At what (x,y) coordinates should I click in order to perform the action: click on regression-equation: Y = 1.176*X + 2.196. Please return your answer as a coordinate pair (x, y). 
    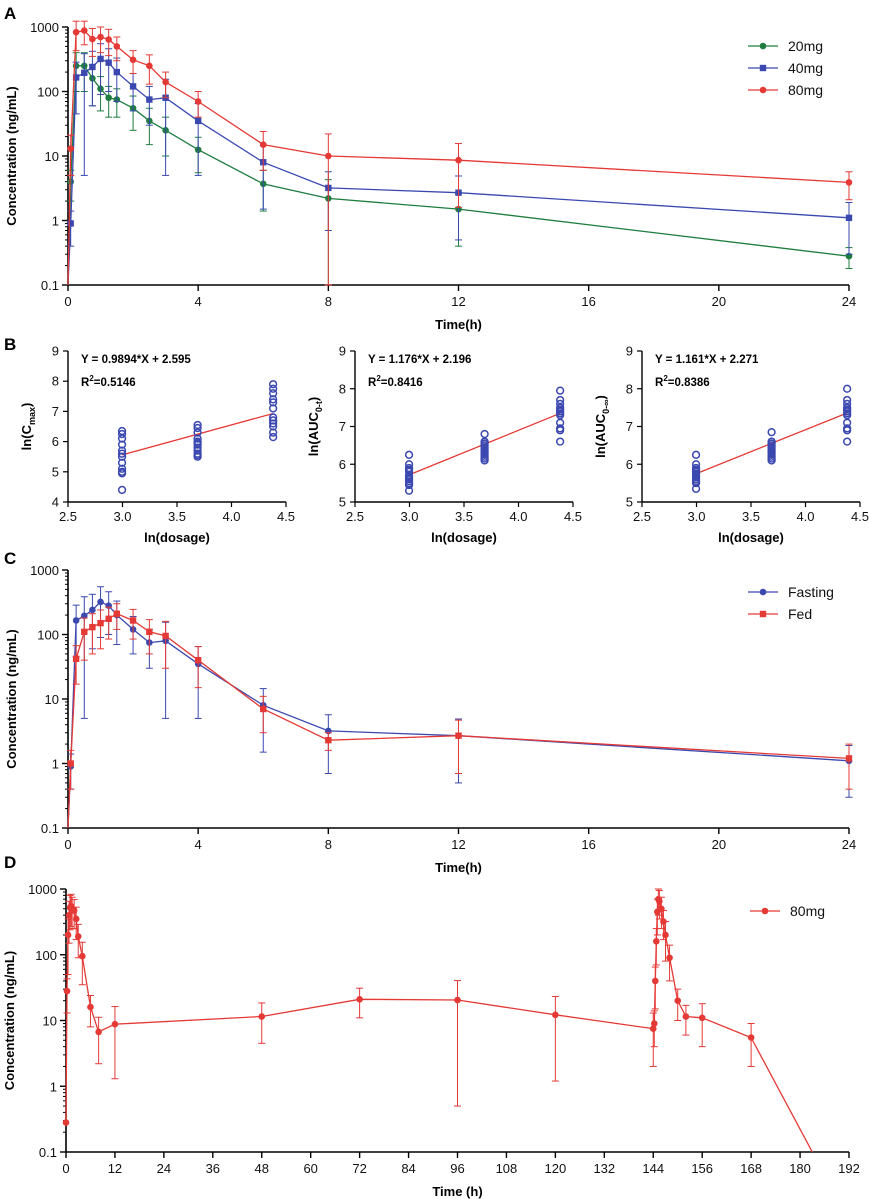
    Looking at the image, I should click on (419, 360).